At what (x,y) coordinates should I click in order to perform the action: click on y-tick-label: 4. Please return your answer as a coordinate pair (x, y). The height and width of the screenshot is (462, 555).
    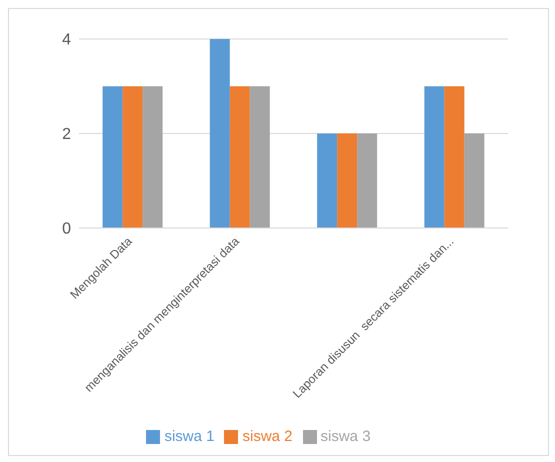
    Looking at the image, I should click on (67, 40).